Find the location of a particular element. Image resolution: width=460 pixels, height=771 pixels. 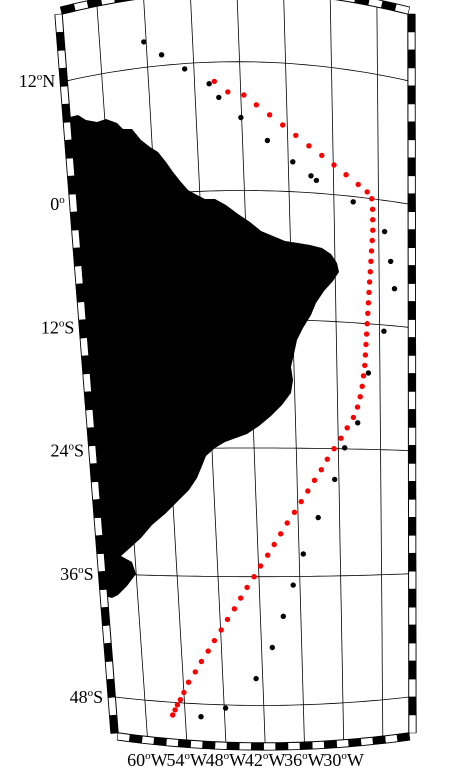

longitude-label-degree: 36 is located at coordinates (293, 760).